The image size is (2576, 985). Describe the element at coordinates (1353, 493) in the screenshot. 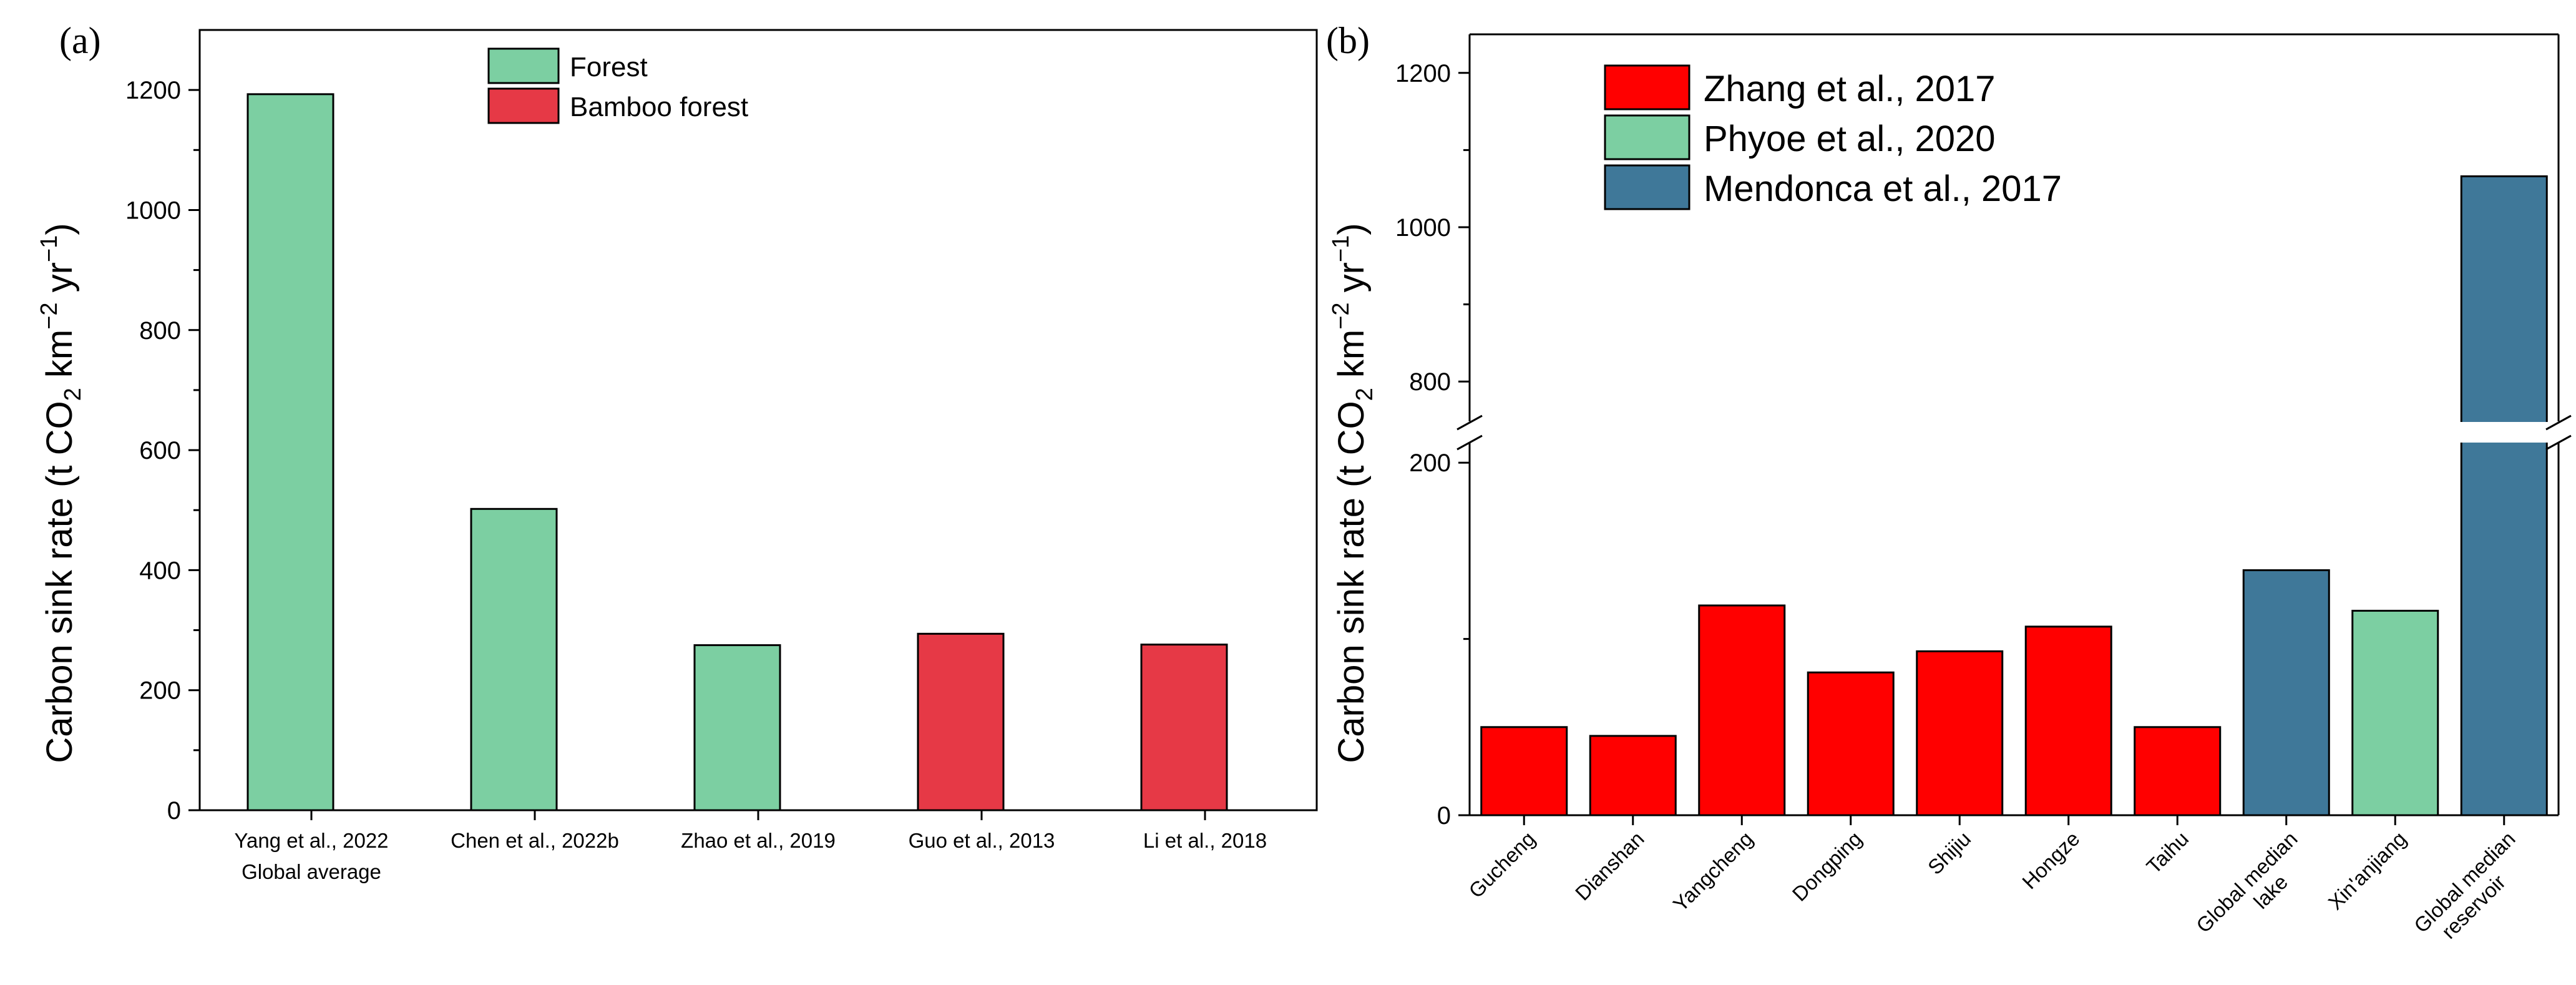

I see `panel-b-y-axis-title: Carbon sink rate (t CO2 km−2 yr−1)` at that location.